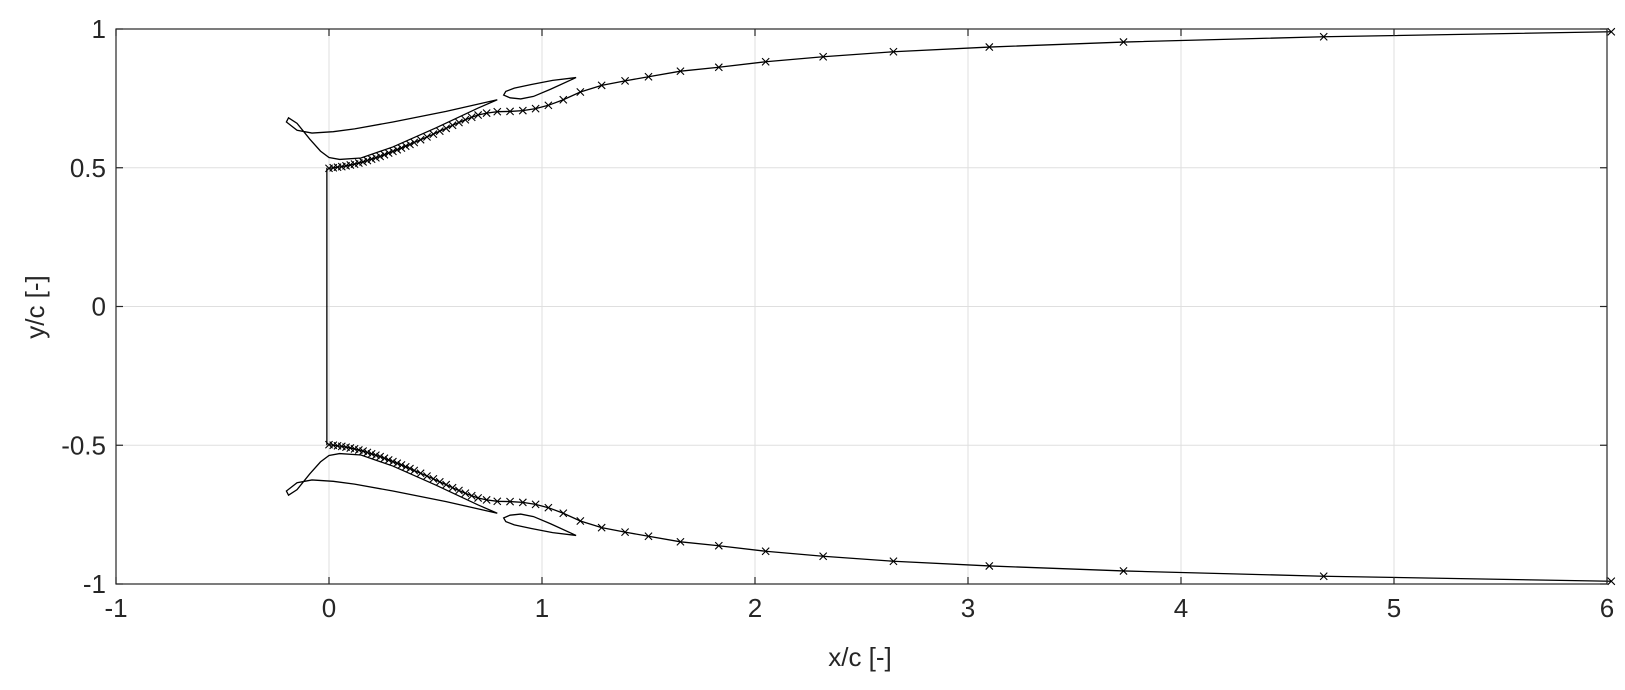  I want to click on x-tick-label: 2, so click(755, 608).